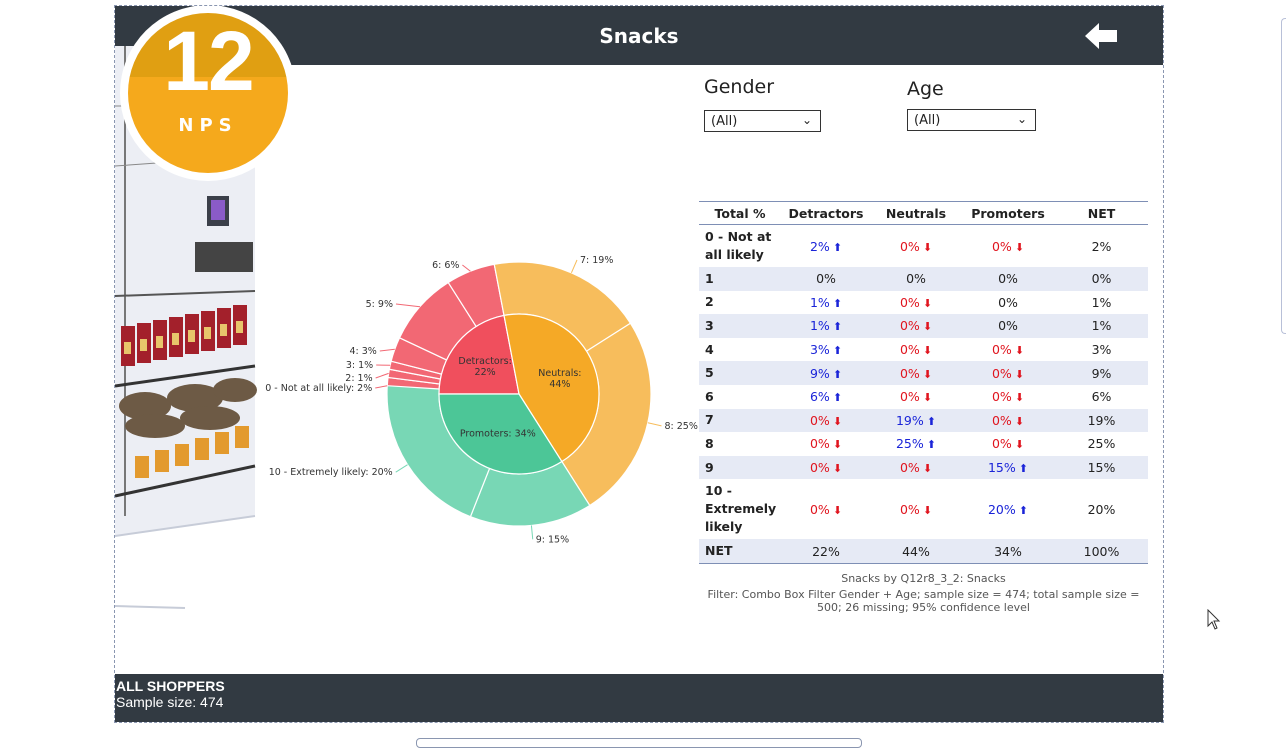 This screenshot has width=1286, height=748. I want to click on nps-label: NPS, so click(208, 125).